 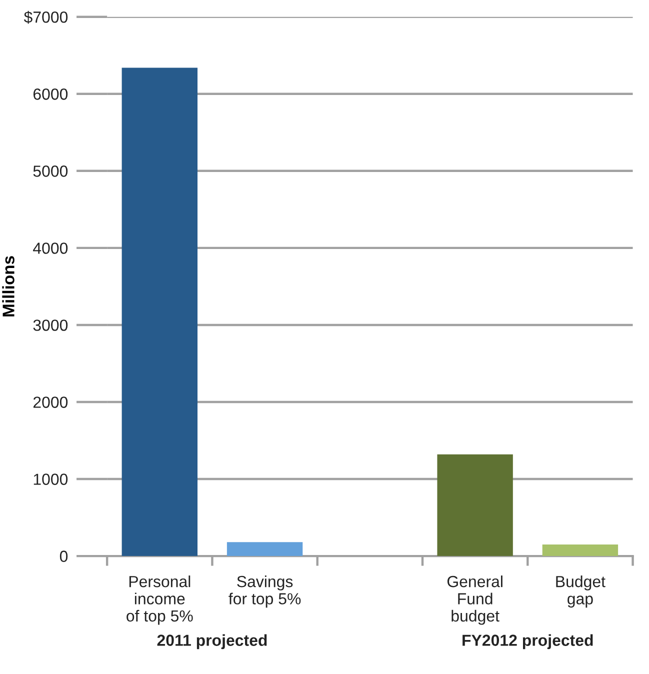 I want to click on y-tick-label: 4000, so click(x=50, y=248).